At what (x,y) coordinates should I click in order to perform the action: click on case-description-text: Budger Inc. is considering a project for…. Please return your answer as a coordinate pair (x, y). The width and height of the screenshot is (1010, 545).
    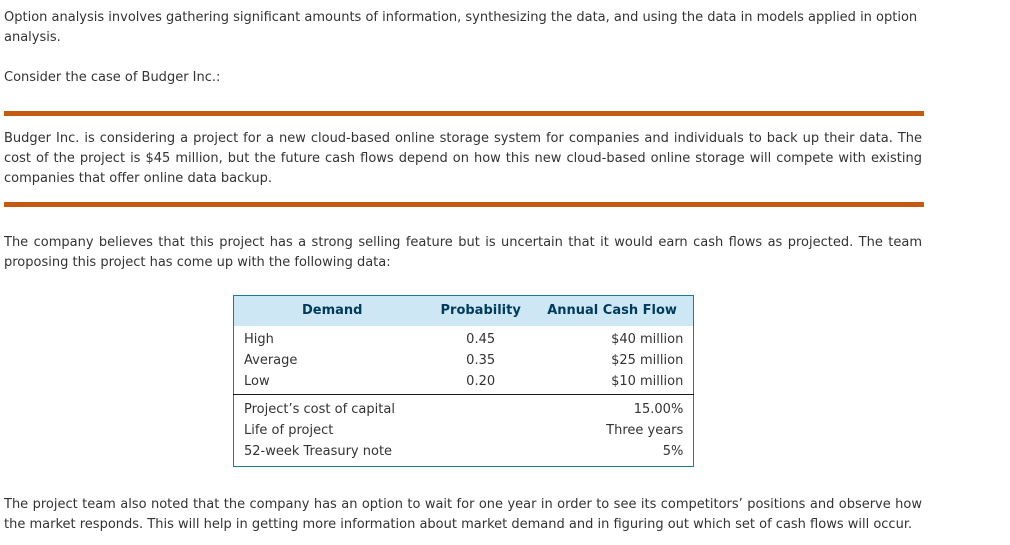
    Looking at the image, I should click on (463, 158).